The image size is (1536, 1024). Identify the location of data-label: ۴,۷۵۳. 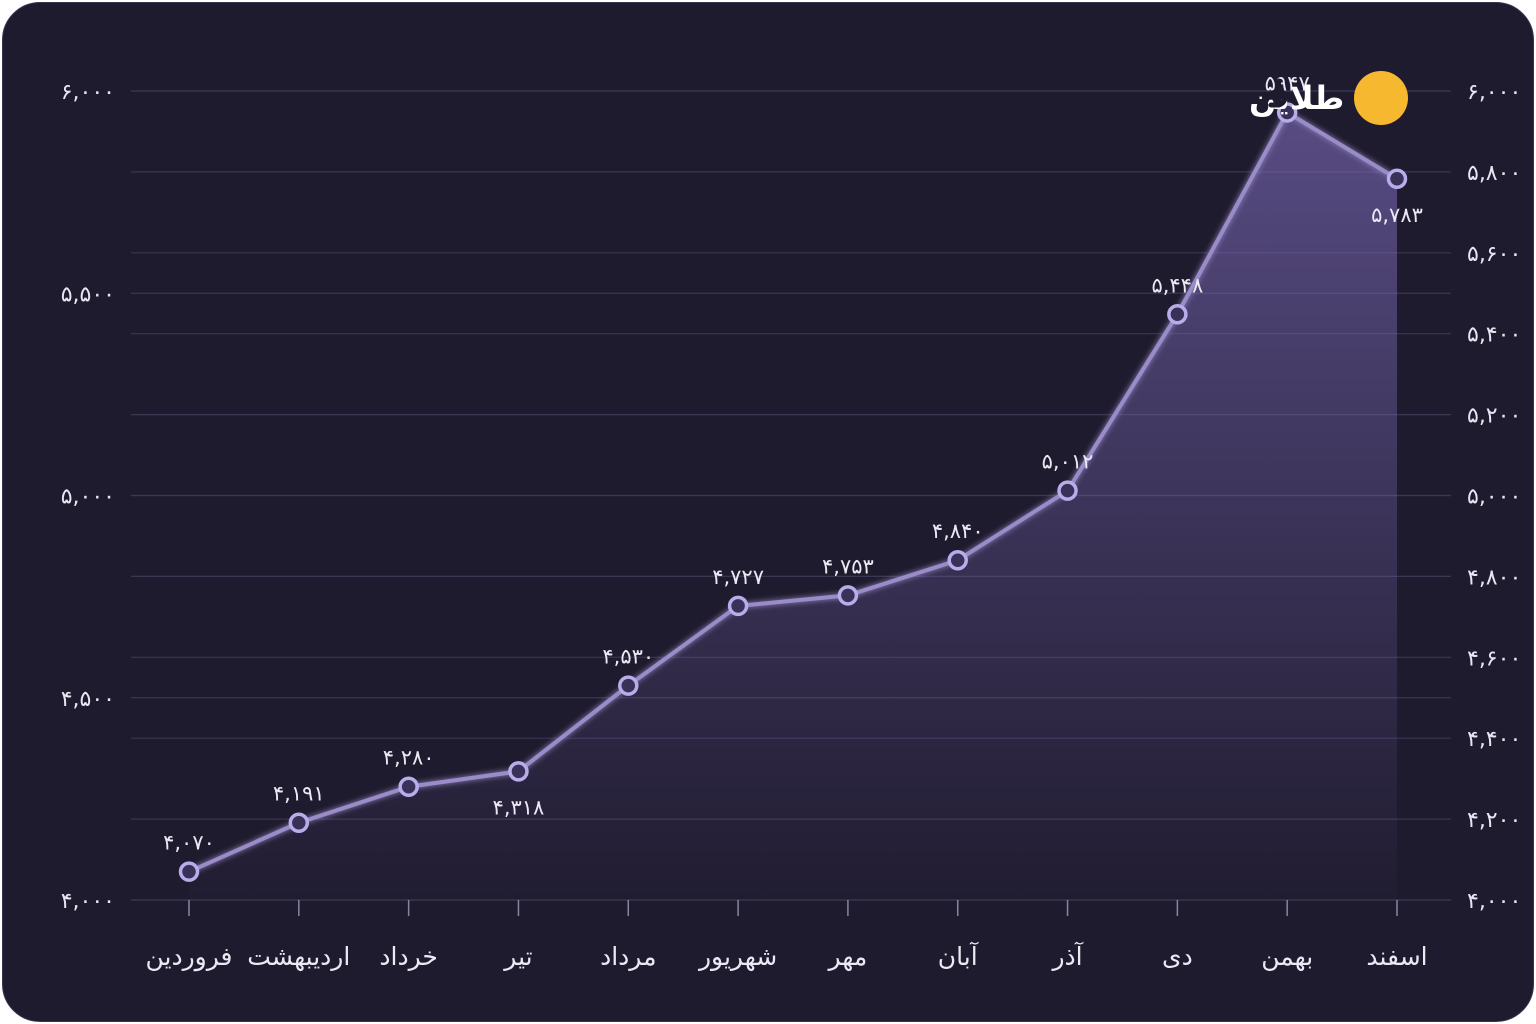
(848, 566).